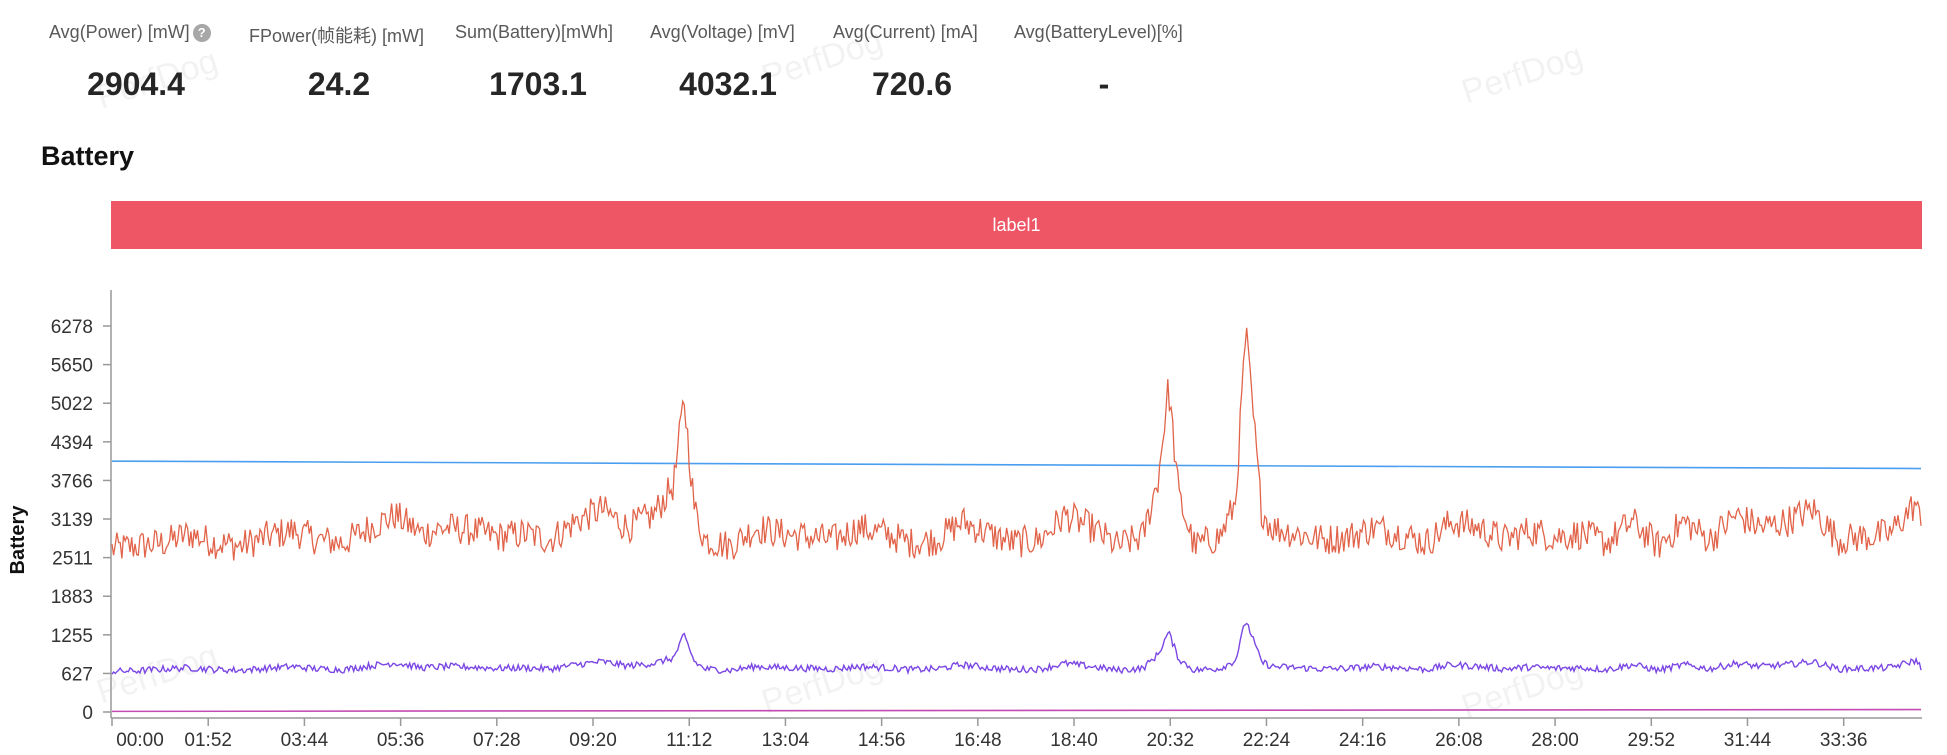 This screenshot has width=1947, height=755. I want to click on series-line-current, so click(1016, 649).